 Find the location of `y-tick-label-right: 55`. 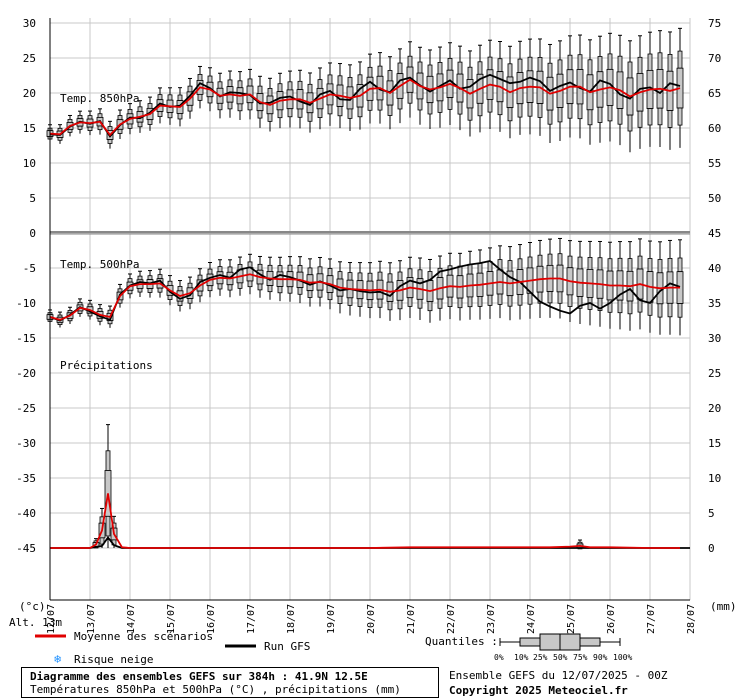

y-tick-label-right: 55 is located at coordinates (714, 163).